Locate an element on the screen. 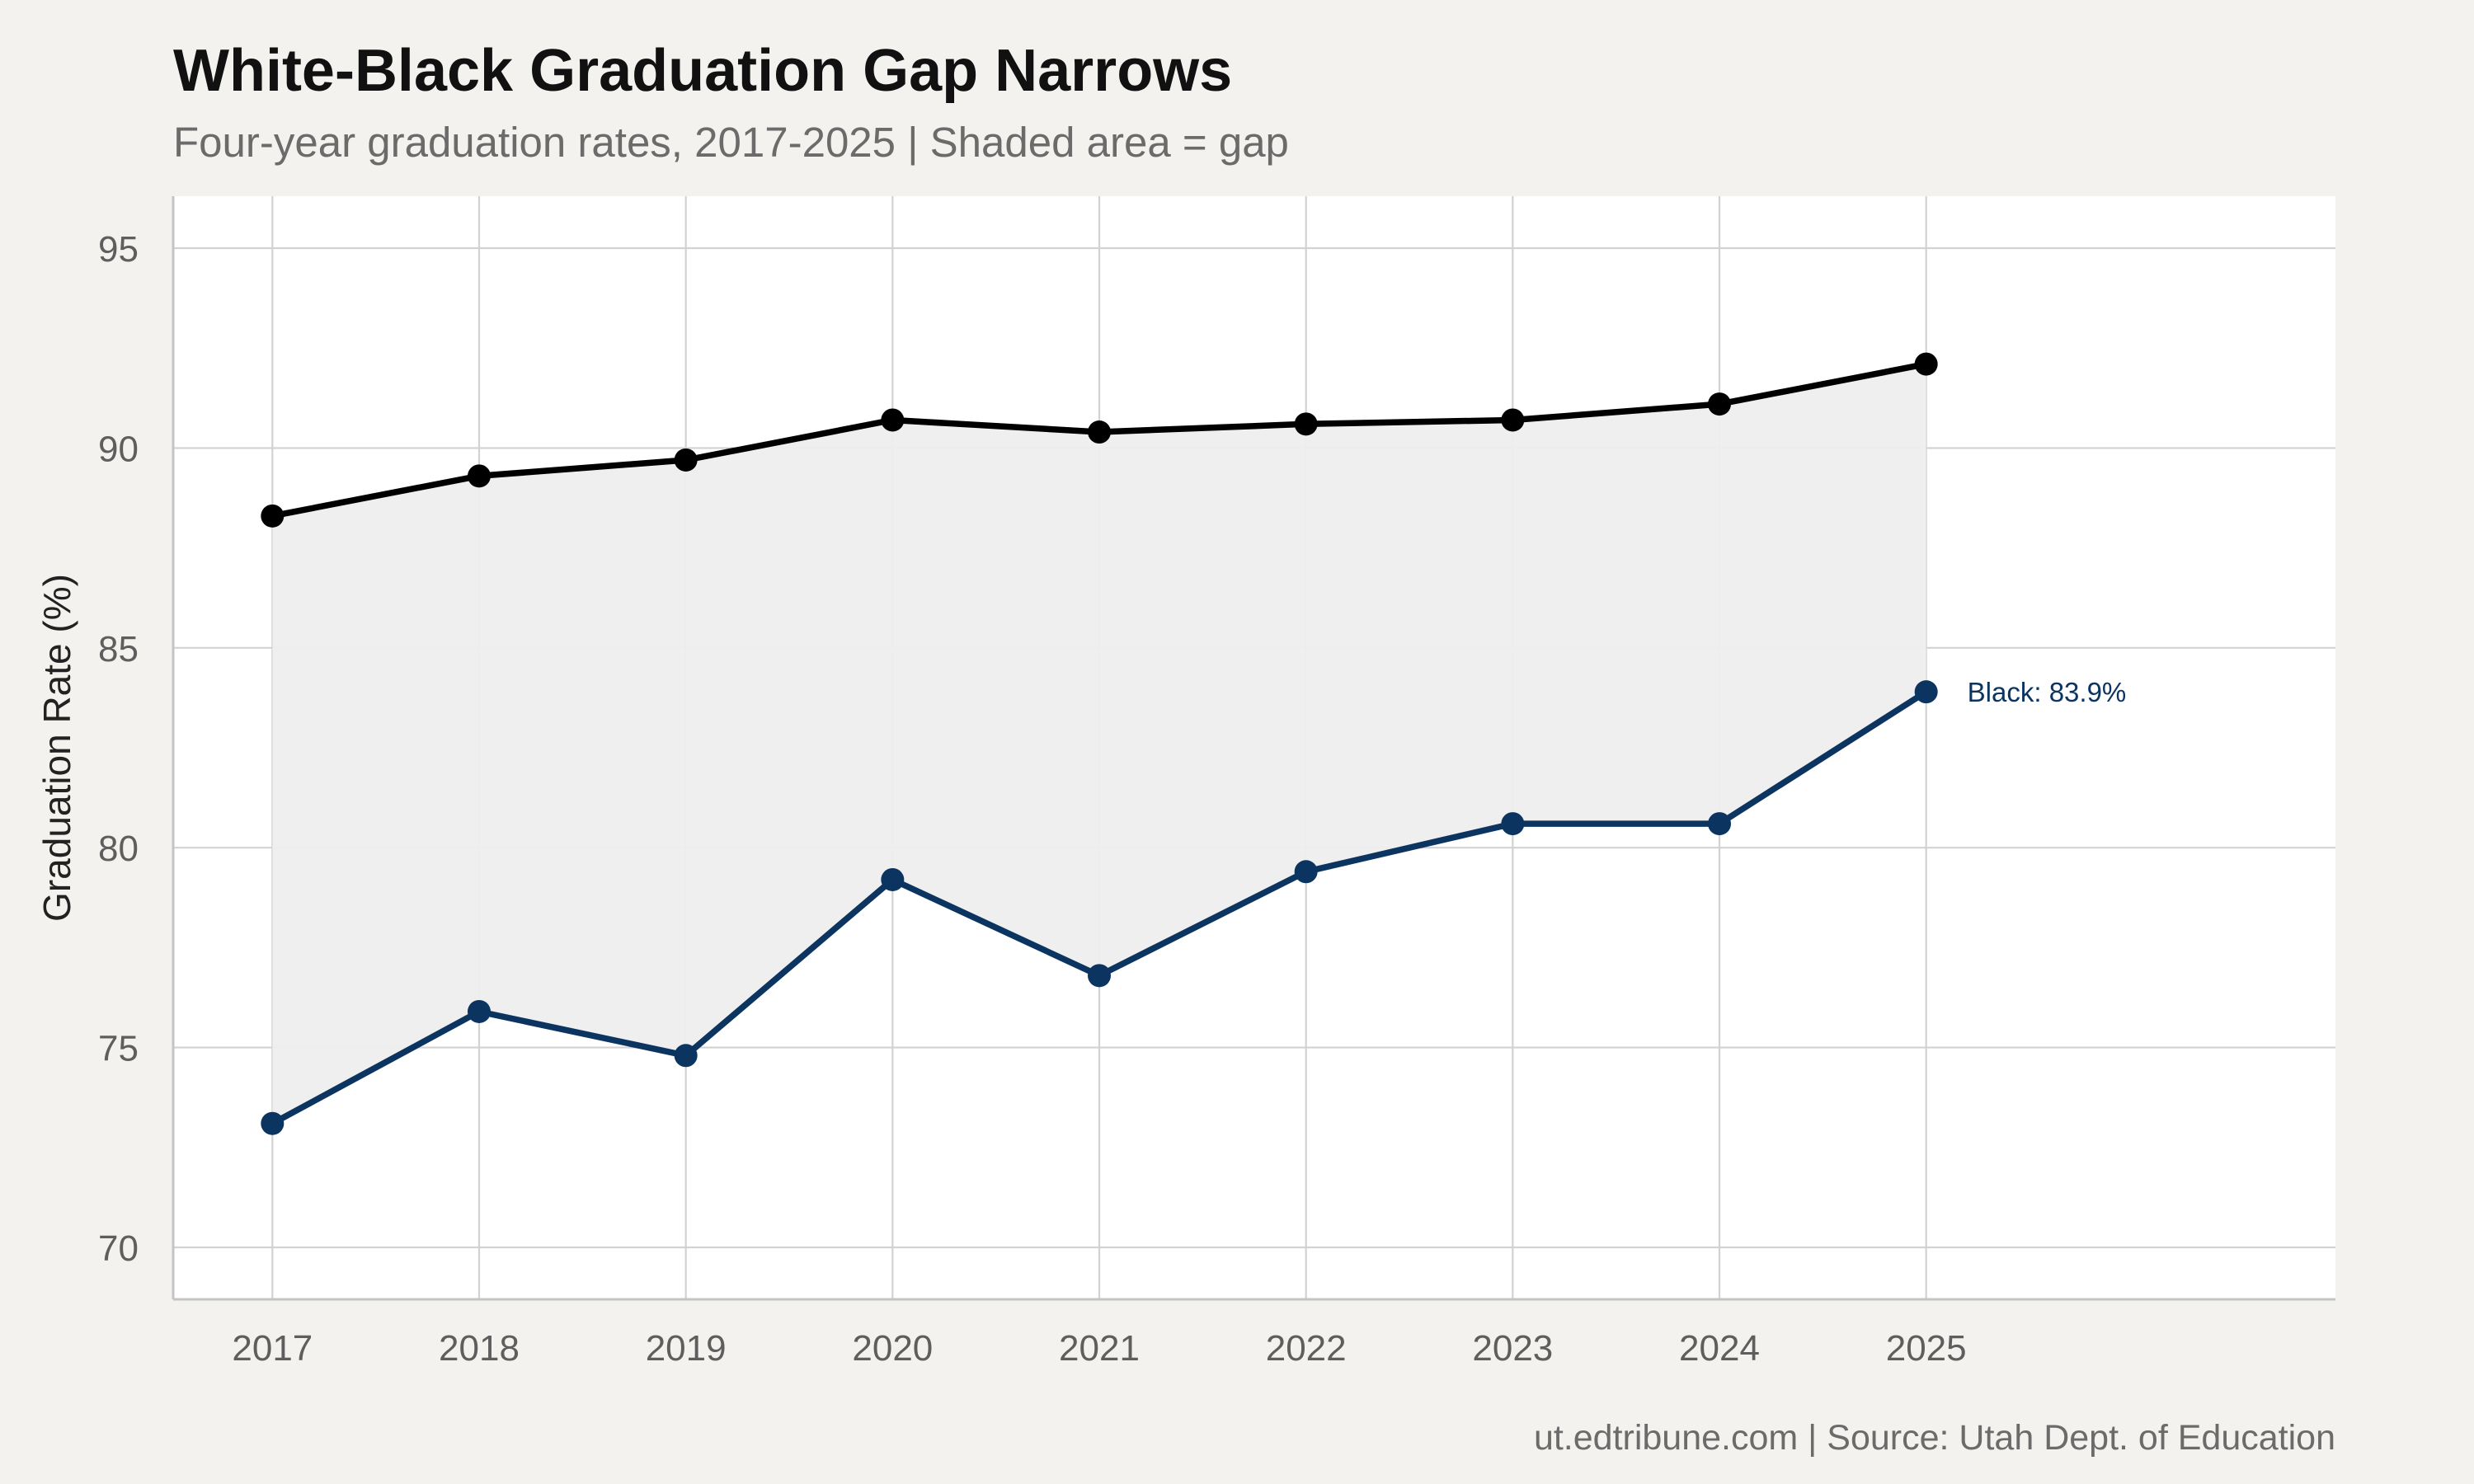  y-tick-label: 70 is located at coordinates (118, 1248).